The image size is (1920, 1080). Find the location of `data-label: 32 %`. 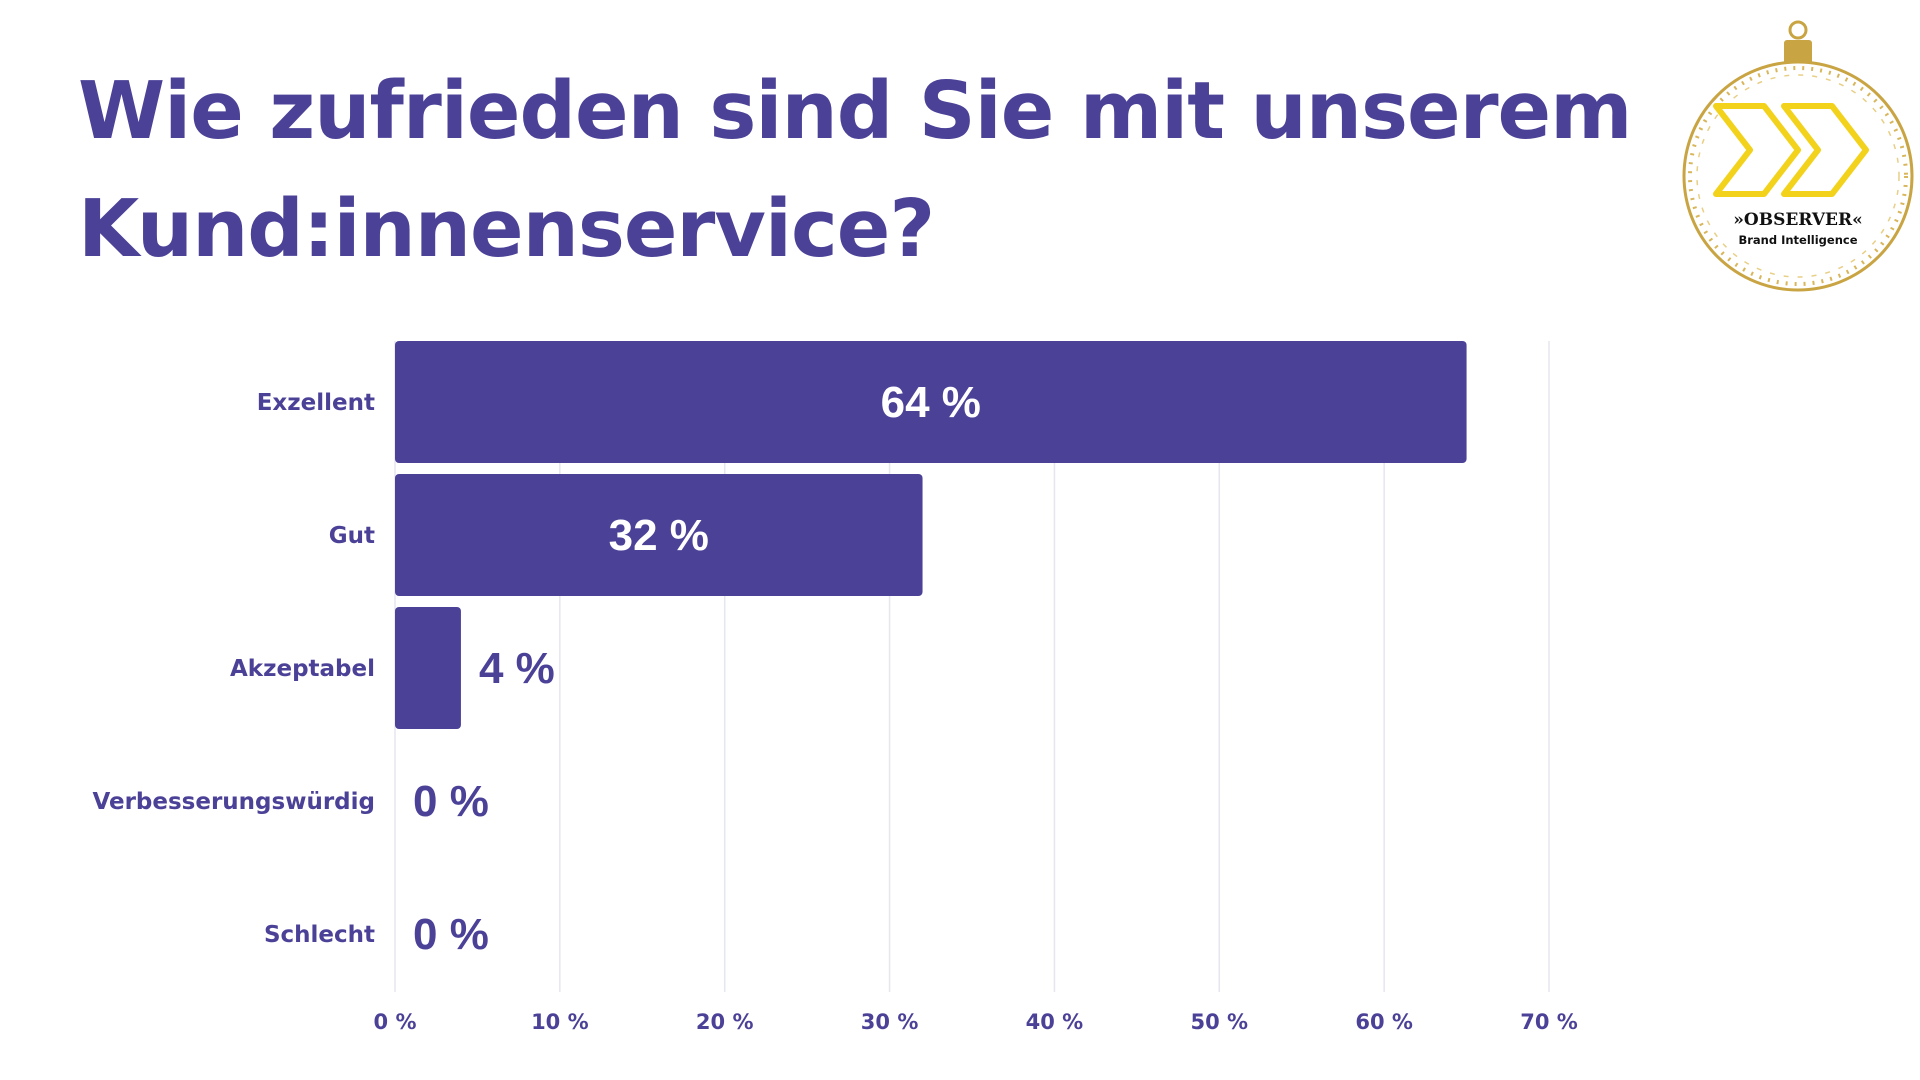

data-label: 32 % is located at coordinates (659, 535).